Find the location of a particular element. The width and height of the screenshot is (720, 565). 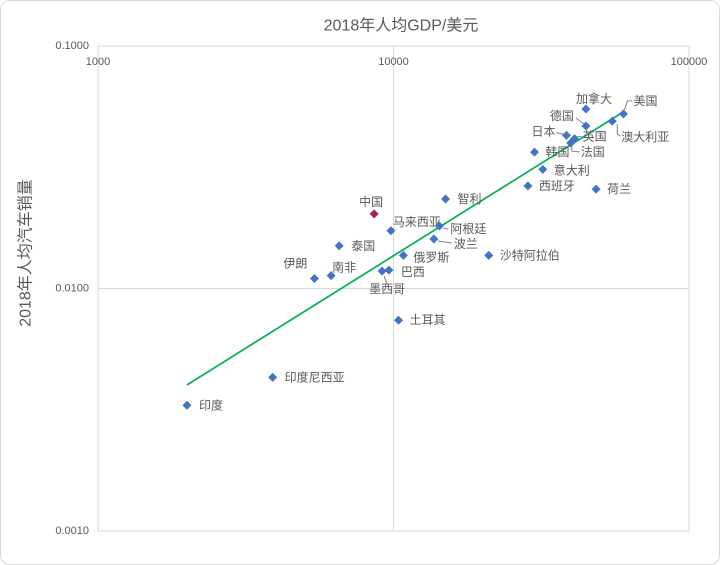

data-point-chile is located at coordinates (446, 199).